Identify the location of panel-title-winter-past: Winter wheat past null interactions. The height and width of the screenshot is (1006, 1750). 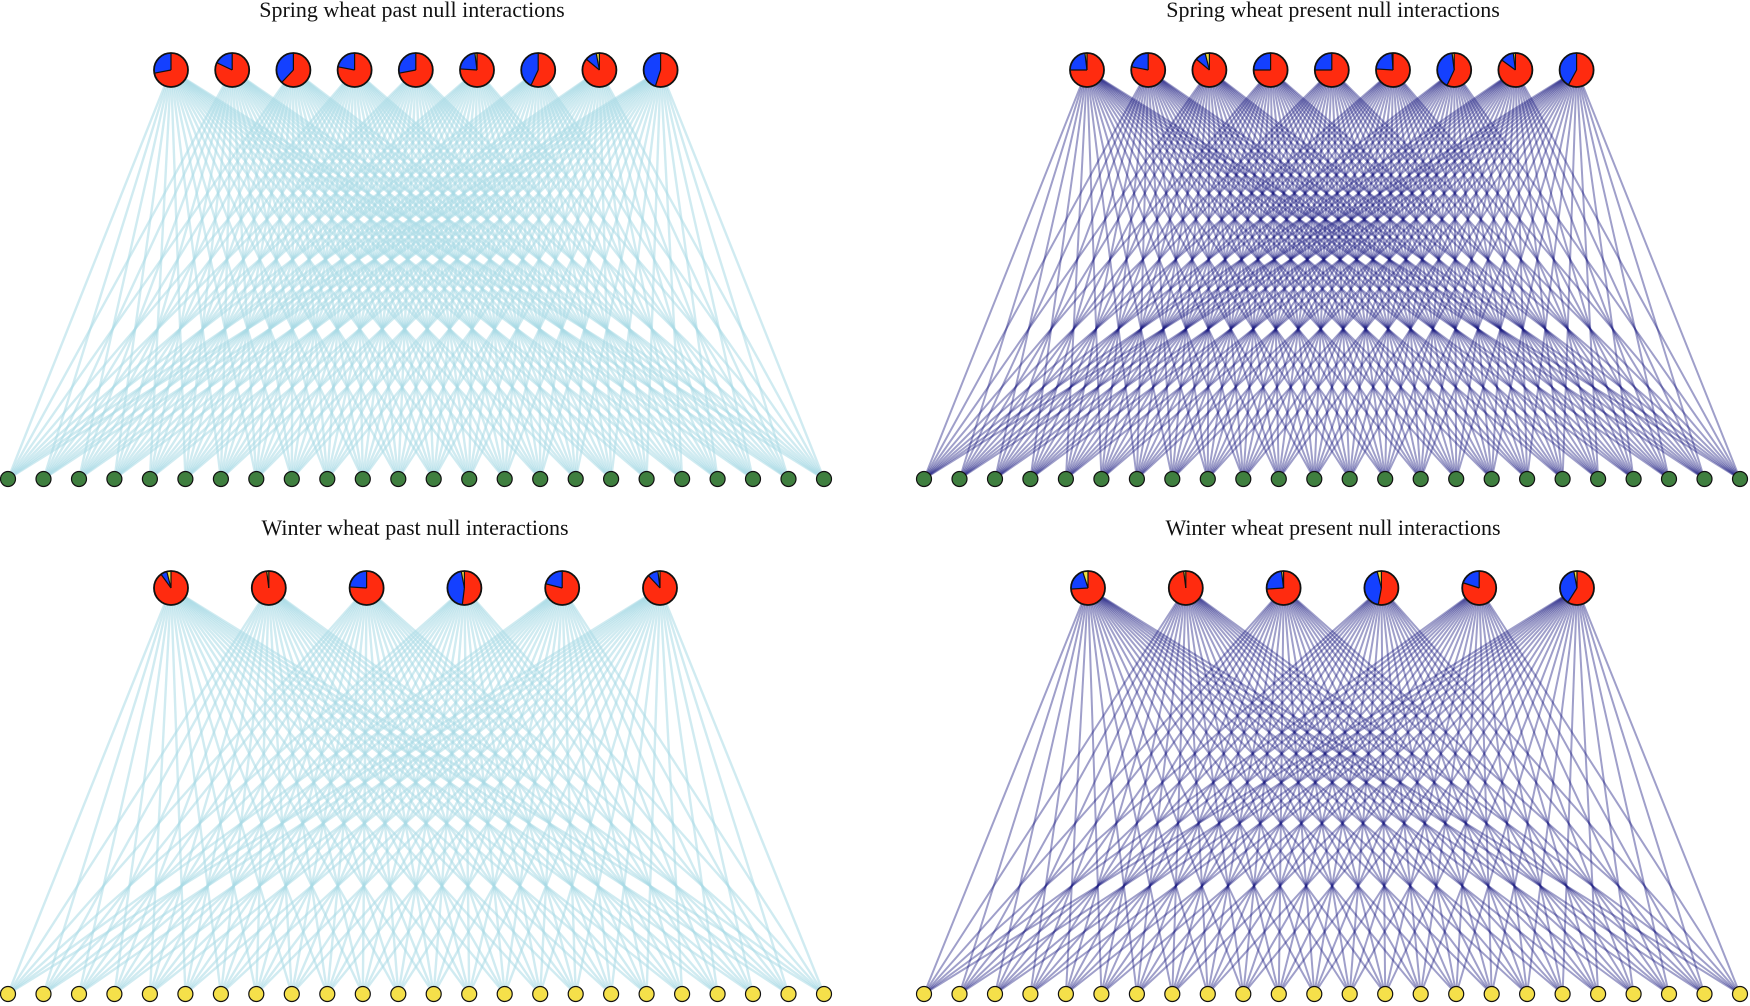
(414, 527).